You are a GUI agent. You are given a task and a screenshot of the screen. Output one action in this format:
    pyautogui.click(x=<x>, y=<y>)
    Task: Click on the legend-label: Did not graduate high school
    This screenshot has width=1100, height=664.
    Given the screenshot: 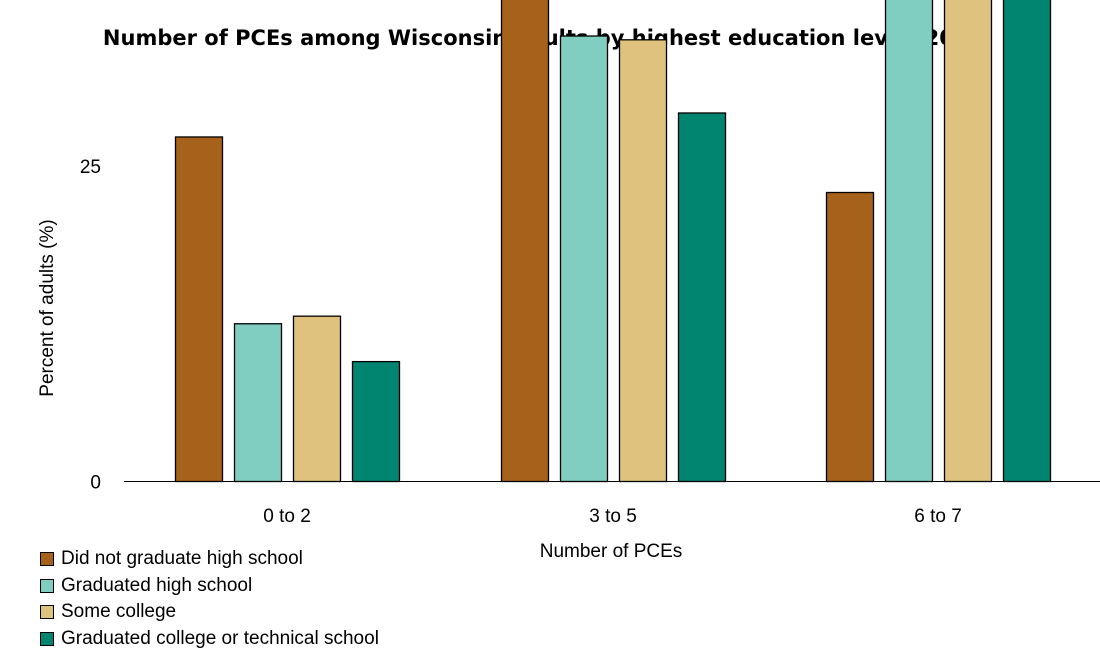 What is the action you would take?
    pyautogui.click(x=182, y=559)
    